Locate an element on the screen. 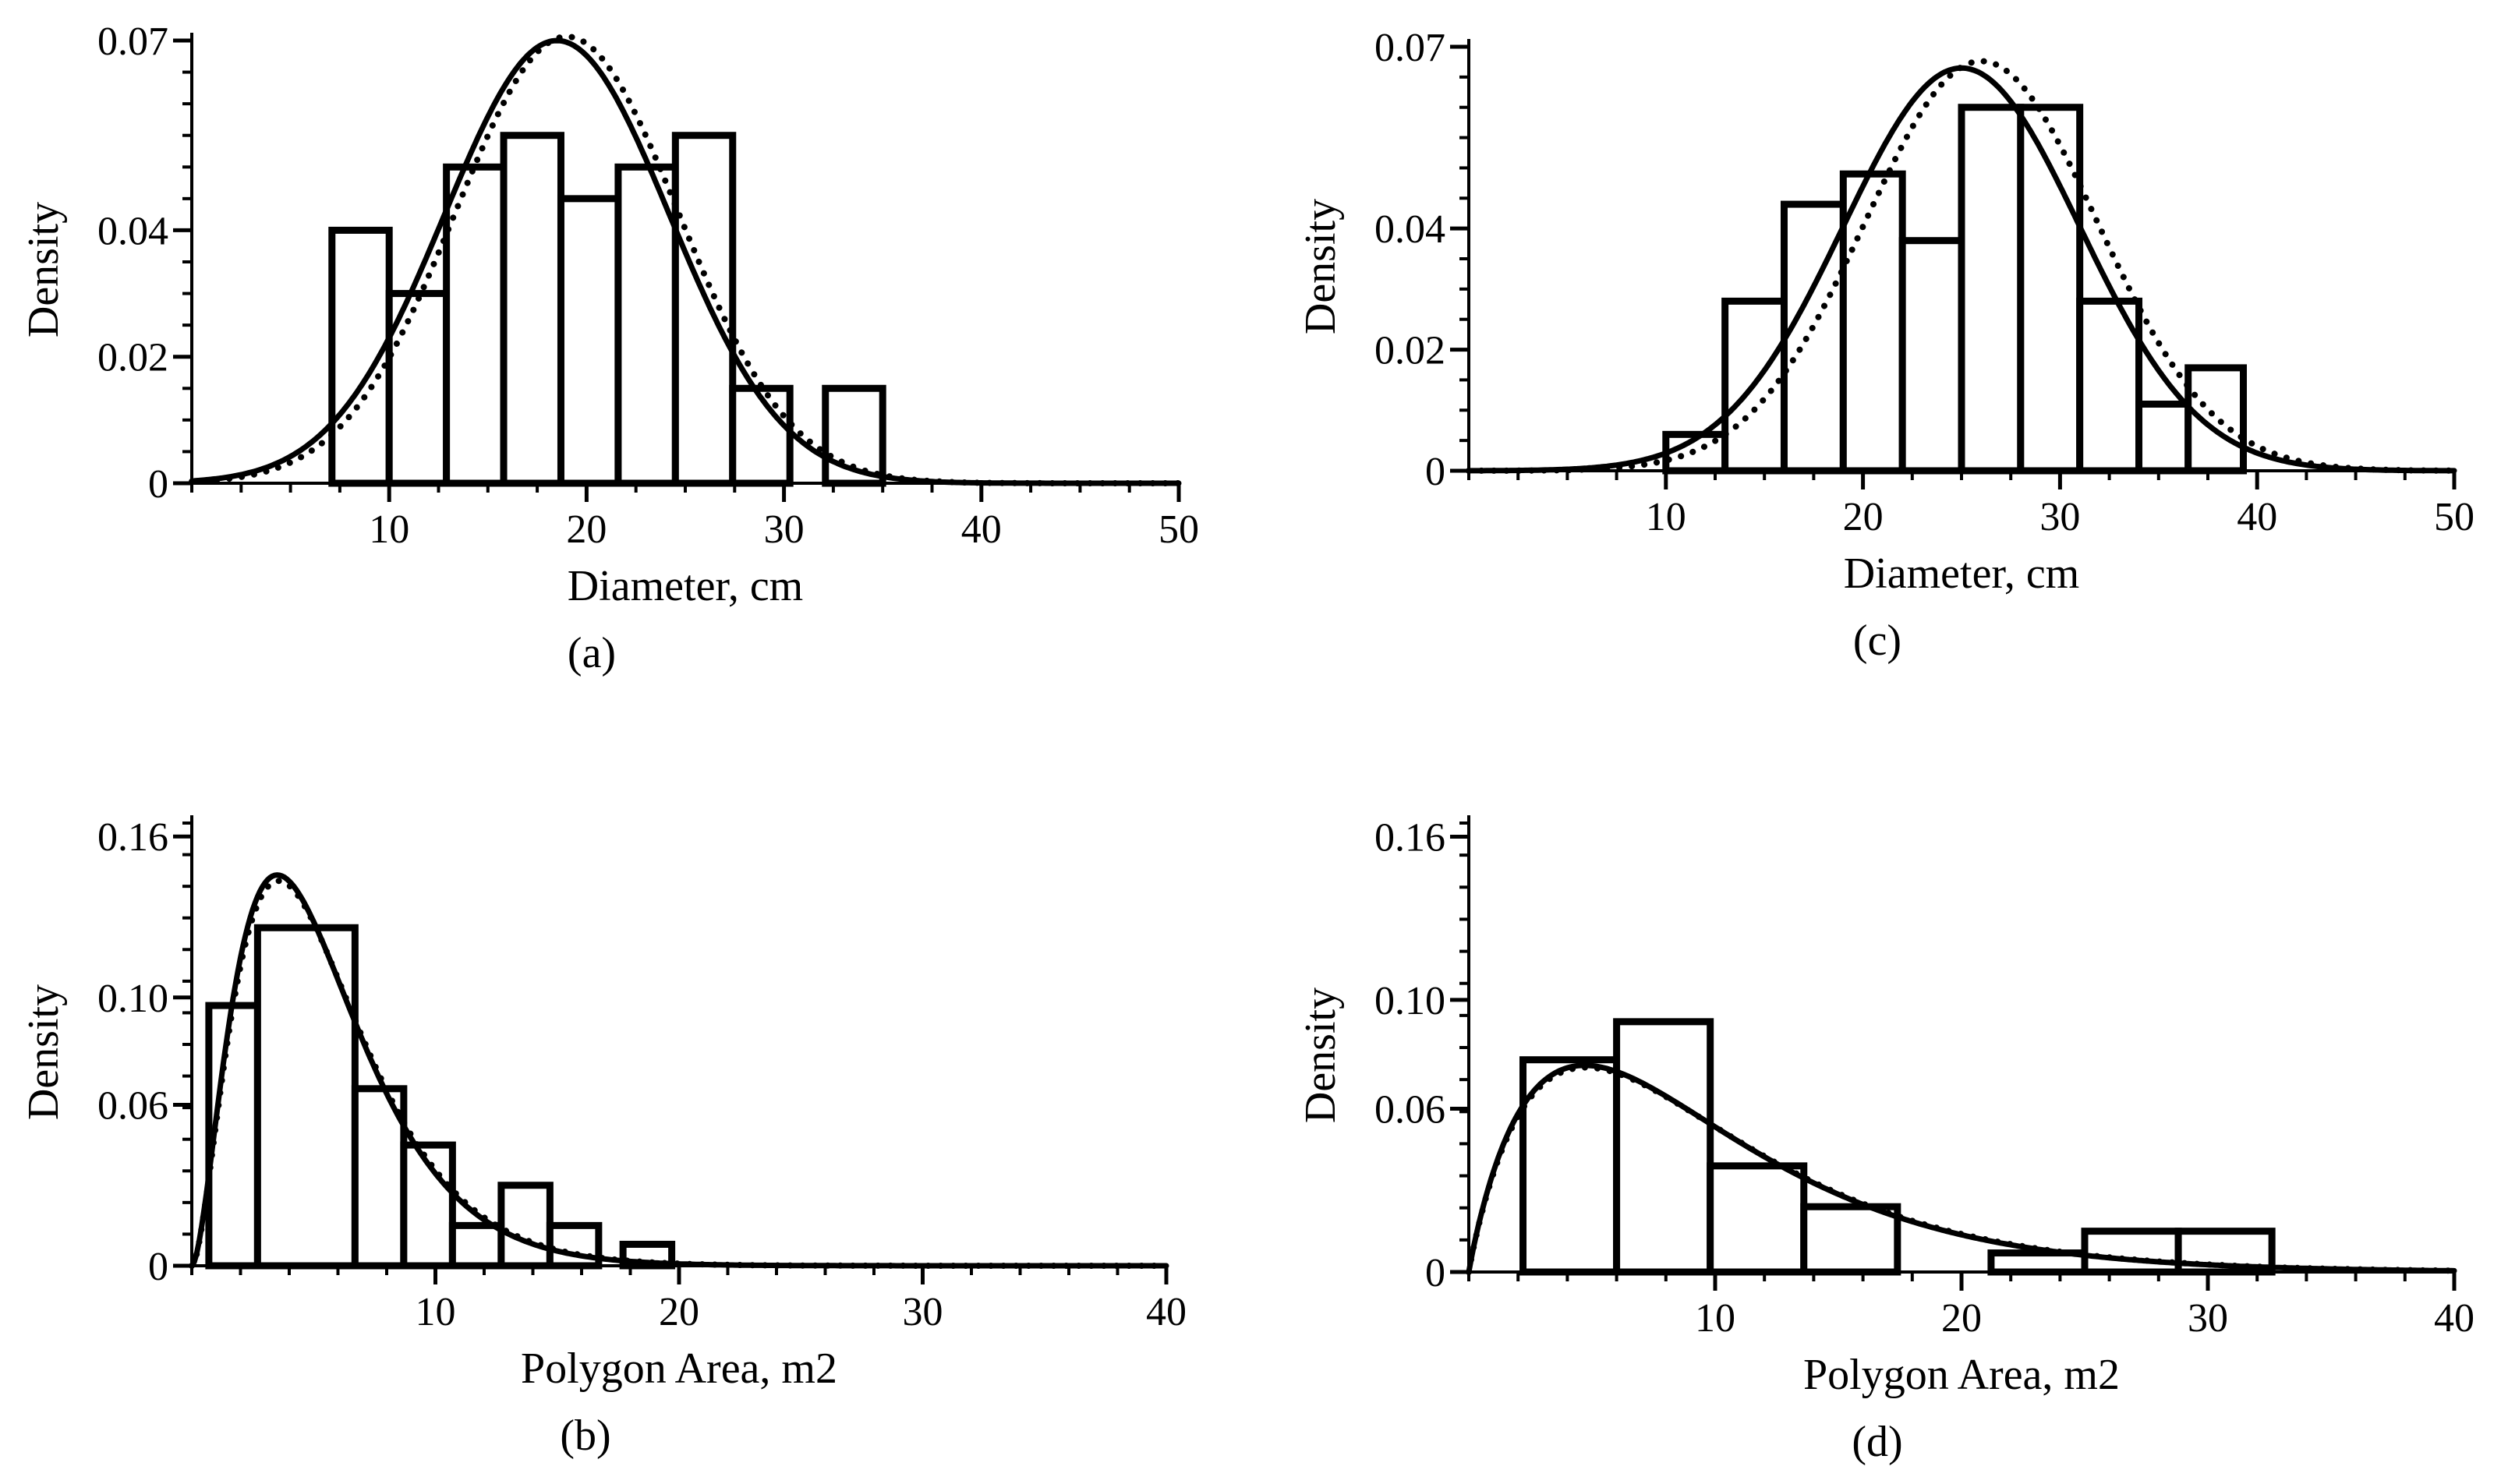 The width and height of the screenshot is (2501, 1484). panel-label: (b) is located at coordinates (585, 1436).